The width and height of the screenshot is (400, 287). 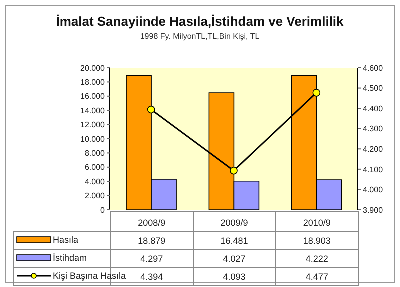 I want to click on legend-label: İstihdam, so click(x=70, y=257).